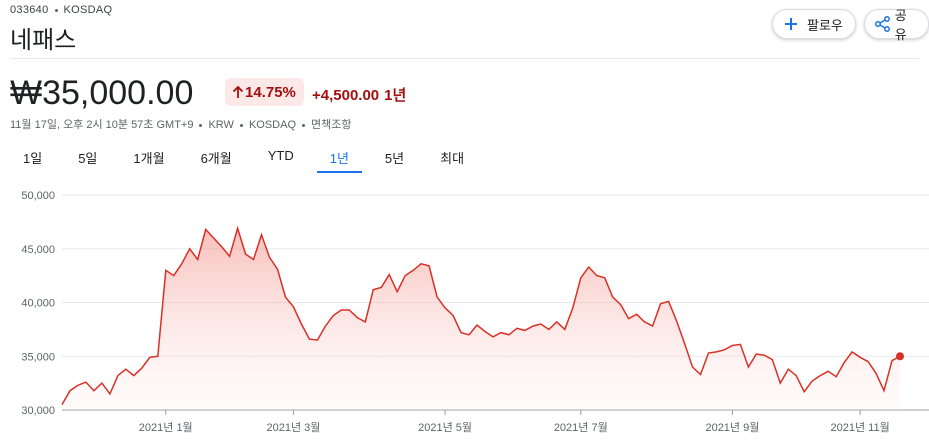 The height and width of the screenshot is (443, 929). Describe the element at coordinates (860, 427) in the screenshot. I see `x-tick-label: 2021년 11월` at that location.